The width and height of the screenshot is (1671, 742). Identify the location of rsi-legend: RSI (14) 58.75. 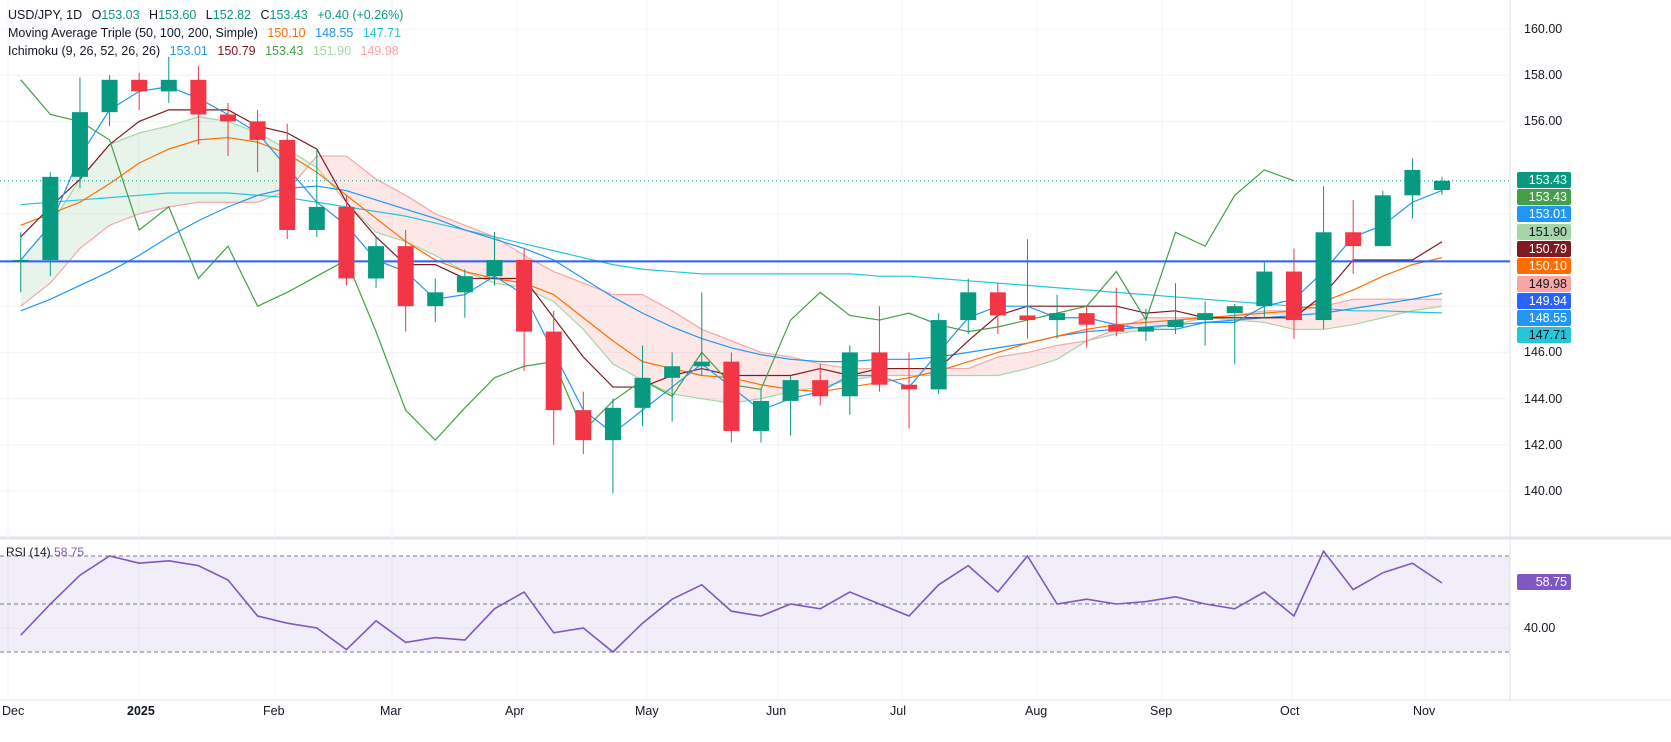
(45, 552).